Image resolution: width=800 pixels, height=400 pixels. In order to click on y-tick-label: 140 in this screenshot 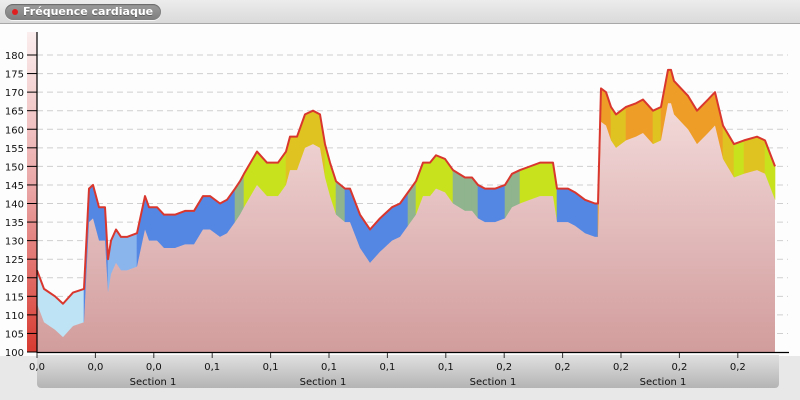, I will do `click(14, 205)`.